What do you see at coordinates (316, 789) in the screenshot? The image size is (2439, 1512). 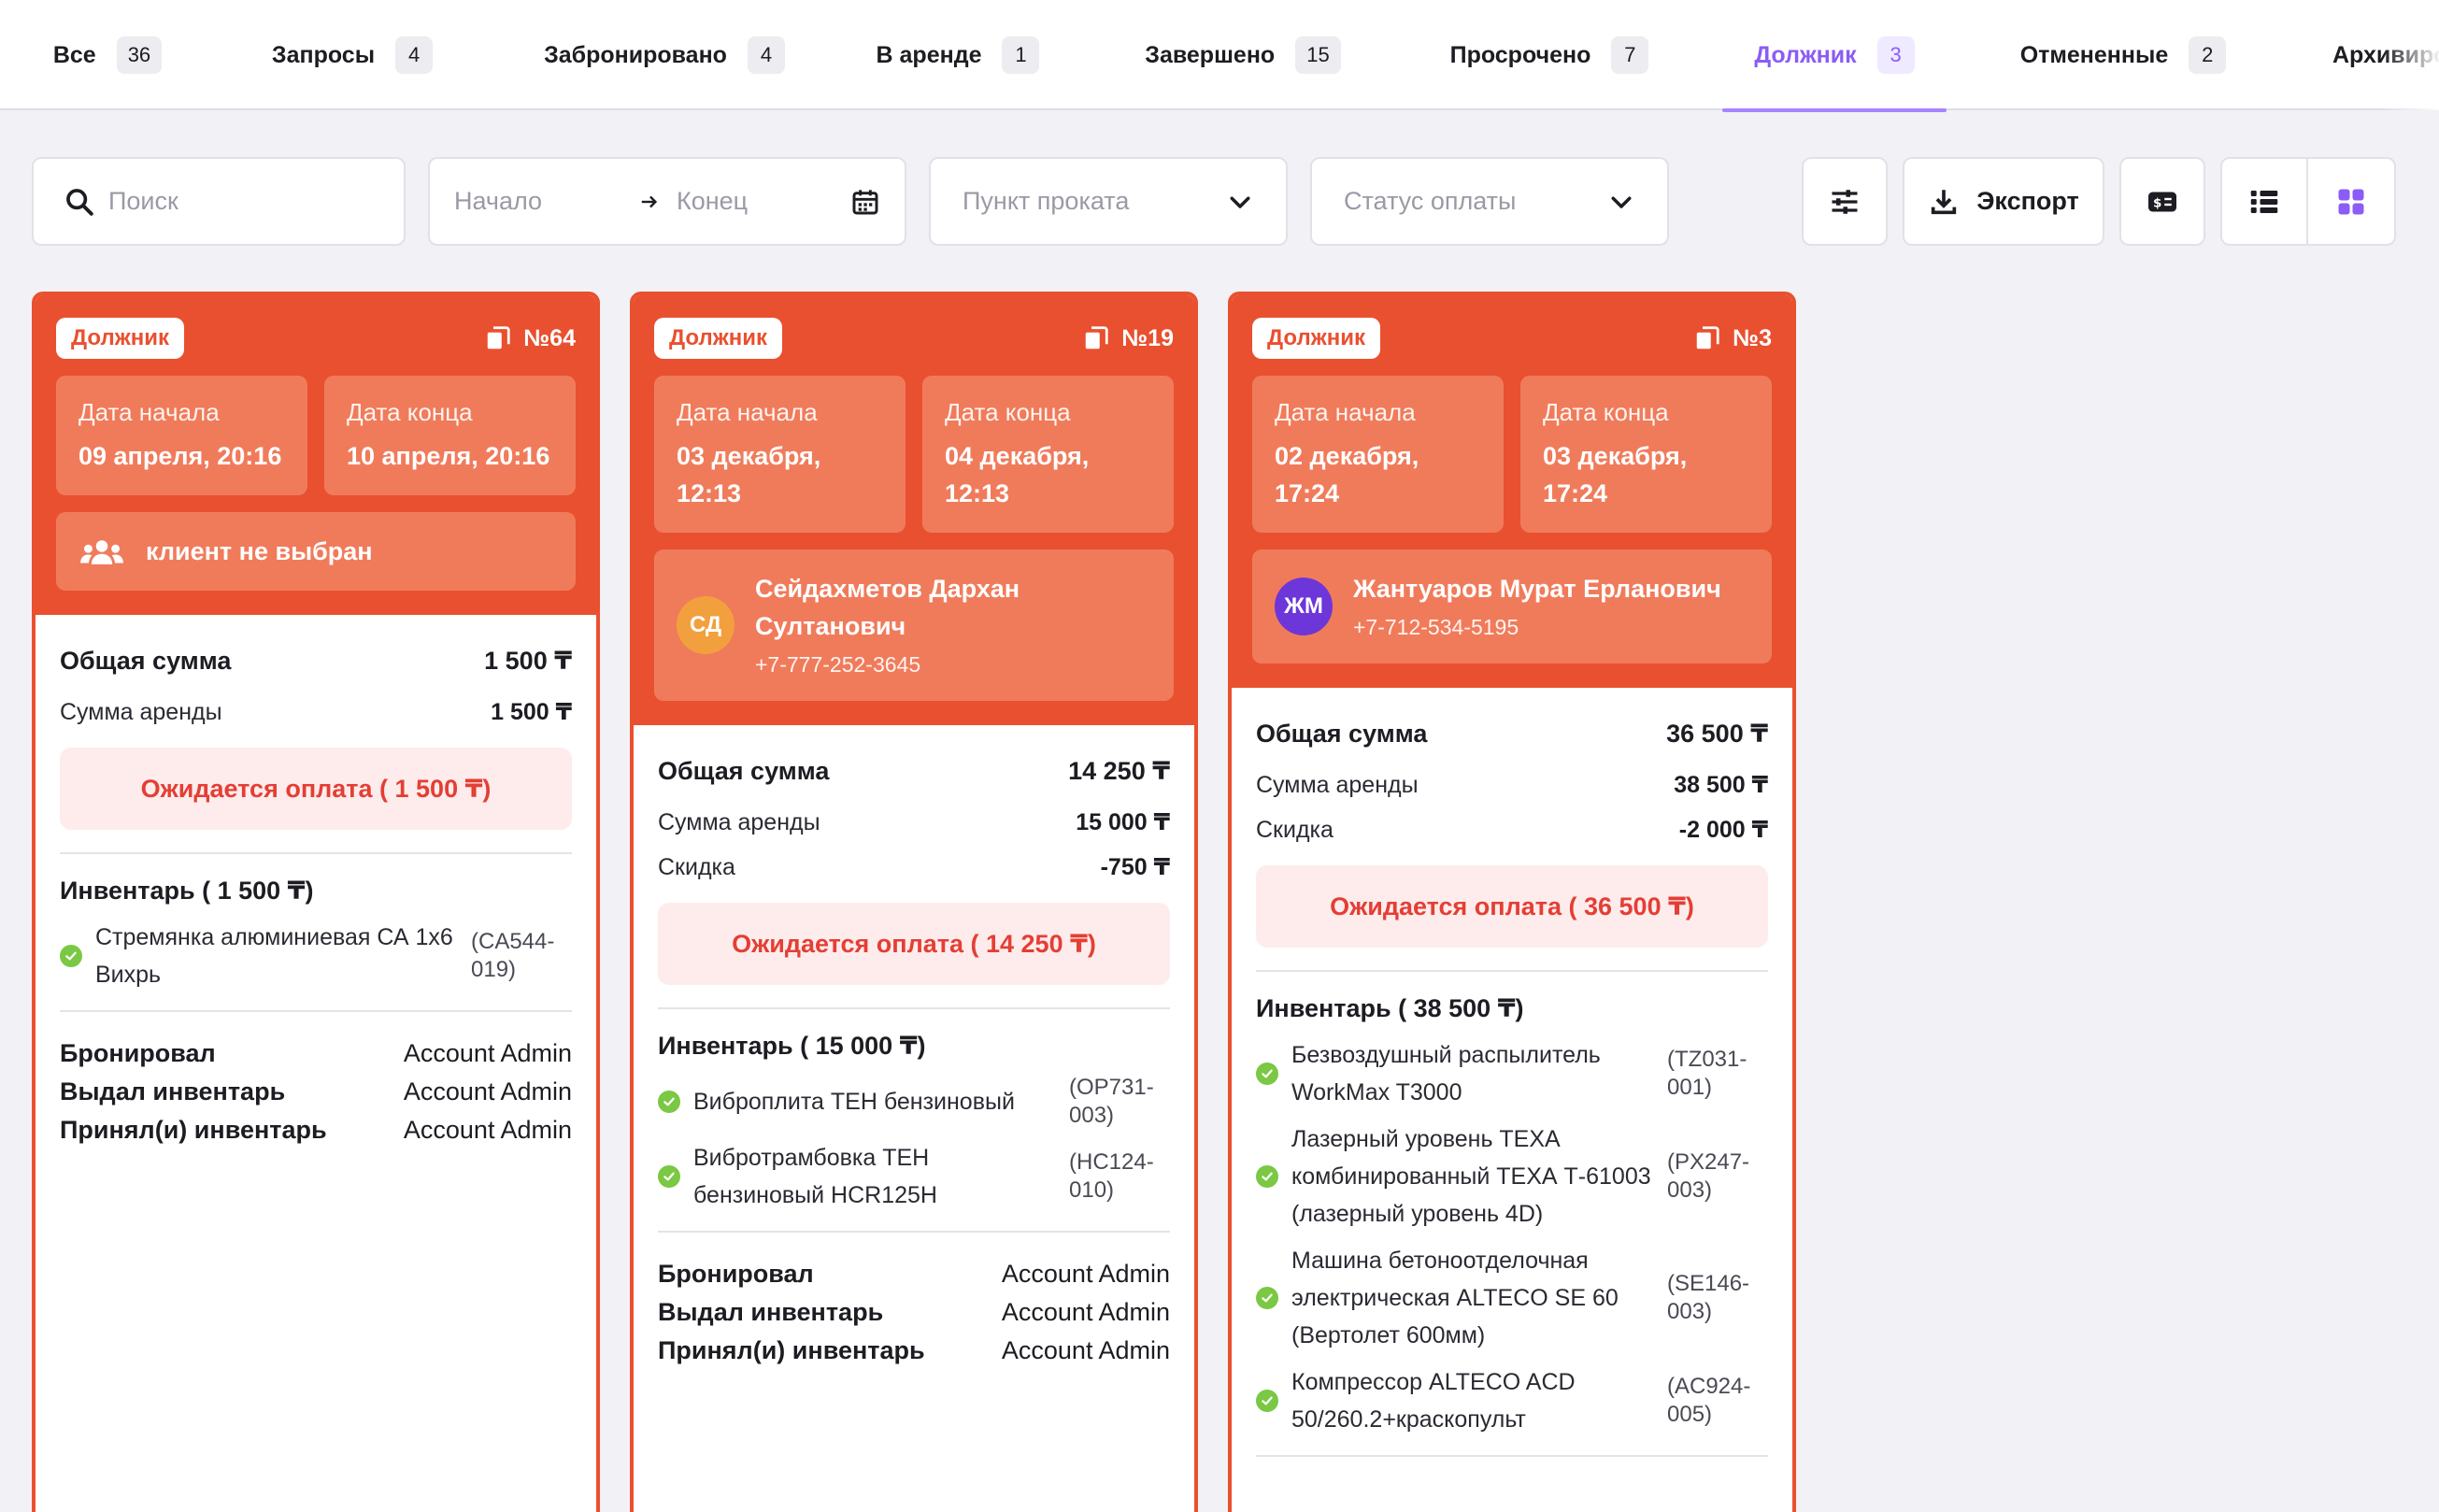 I see `awaiting-payment-button: Ожидается оплата ( 1 500 ₸)` at bounding box center [316, 789].